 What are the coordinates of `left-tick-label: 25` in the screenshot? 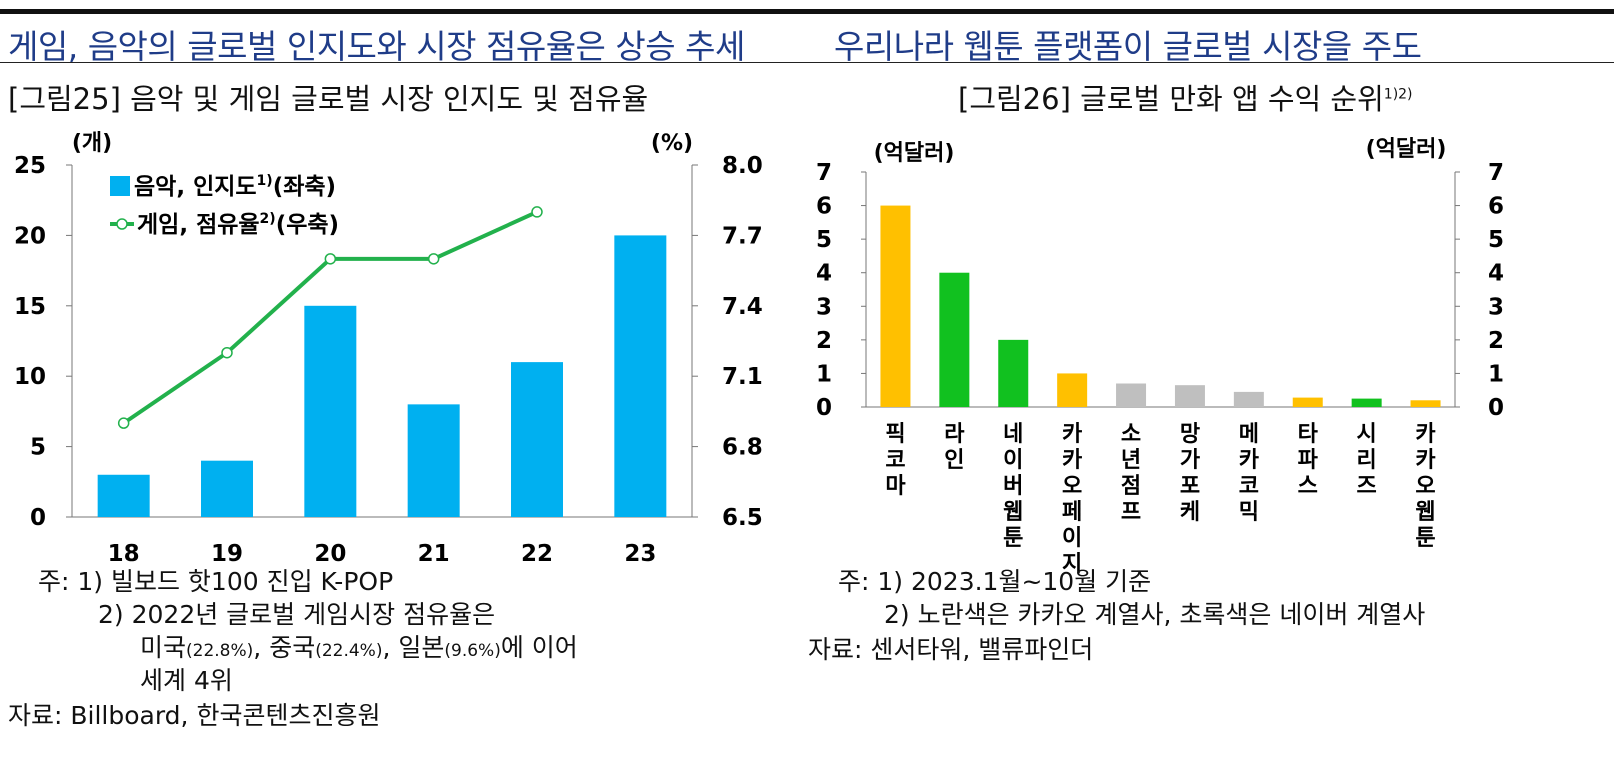 It's located at (30, 166).